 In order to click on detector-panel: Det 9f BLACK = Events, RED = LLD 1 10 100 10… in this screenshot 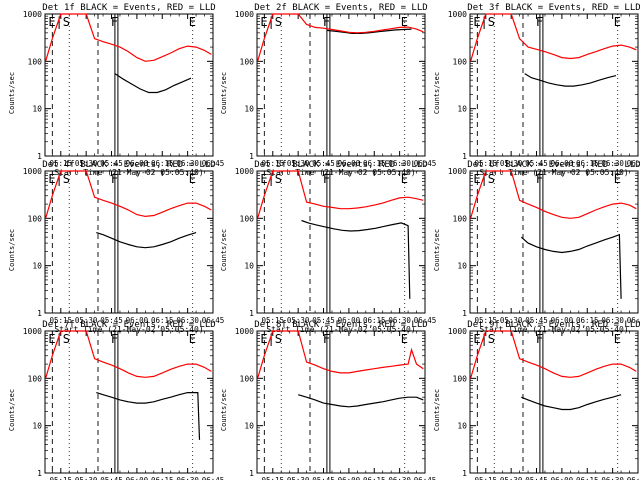, I will do `click(536, 400)`.